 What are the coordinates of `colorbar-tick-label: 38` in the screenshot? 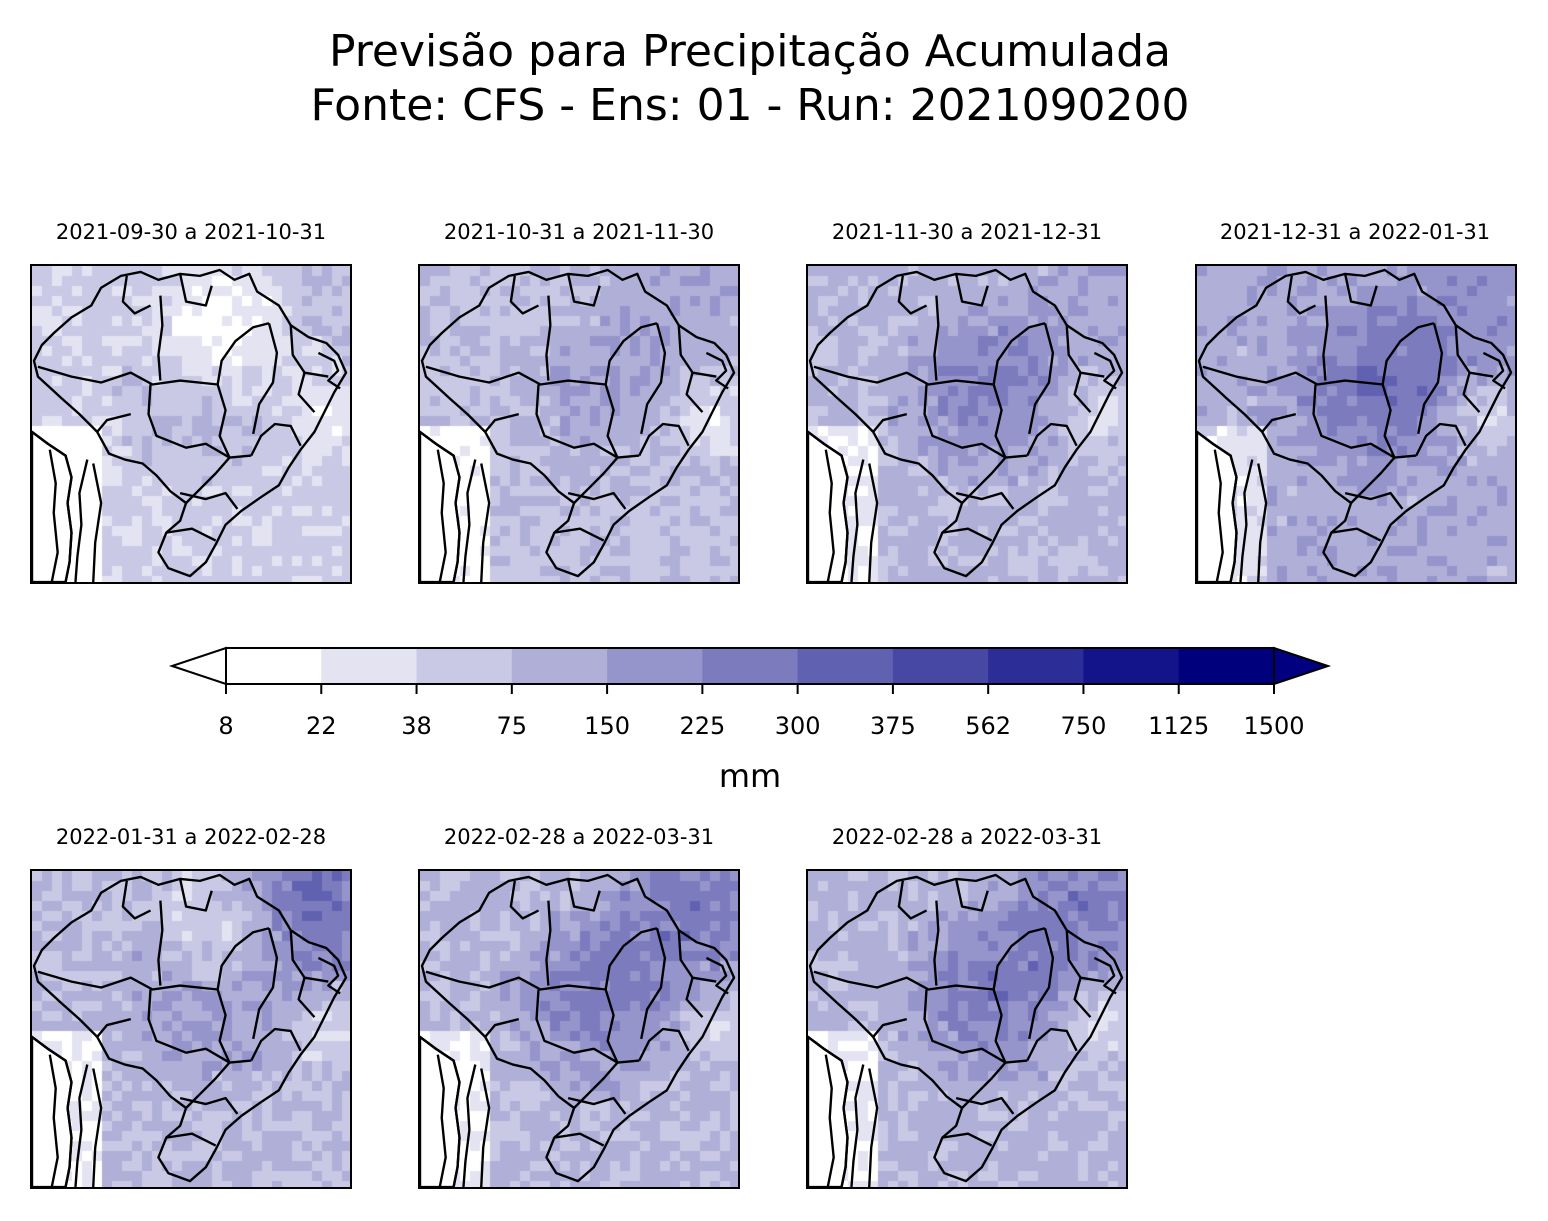 It's located at (416, 726).